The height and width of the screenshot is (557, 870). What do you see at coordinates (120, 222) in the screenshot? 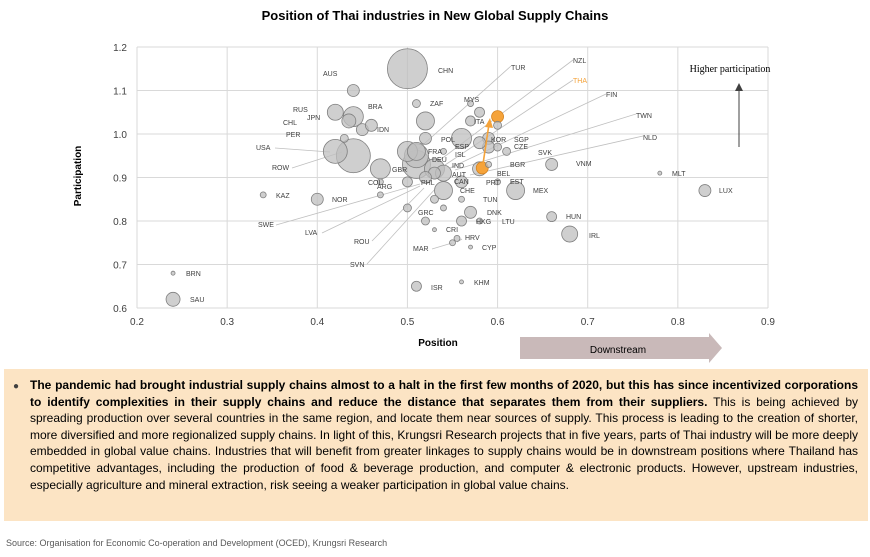
I see `y-tick-label: 0.8` at bounding box center [120, 222].